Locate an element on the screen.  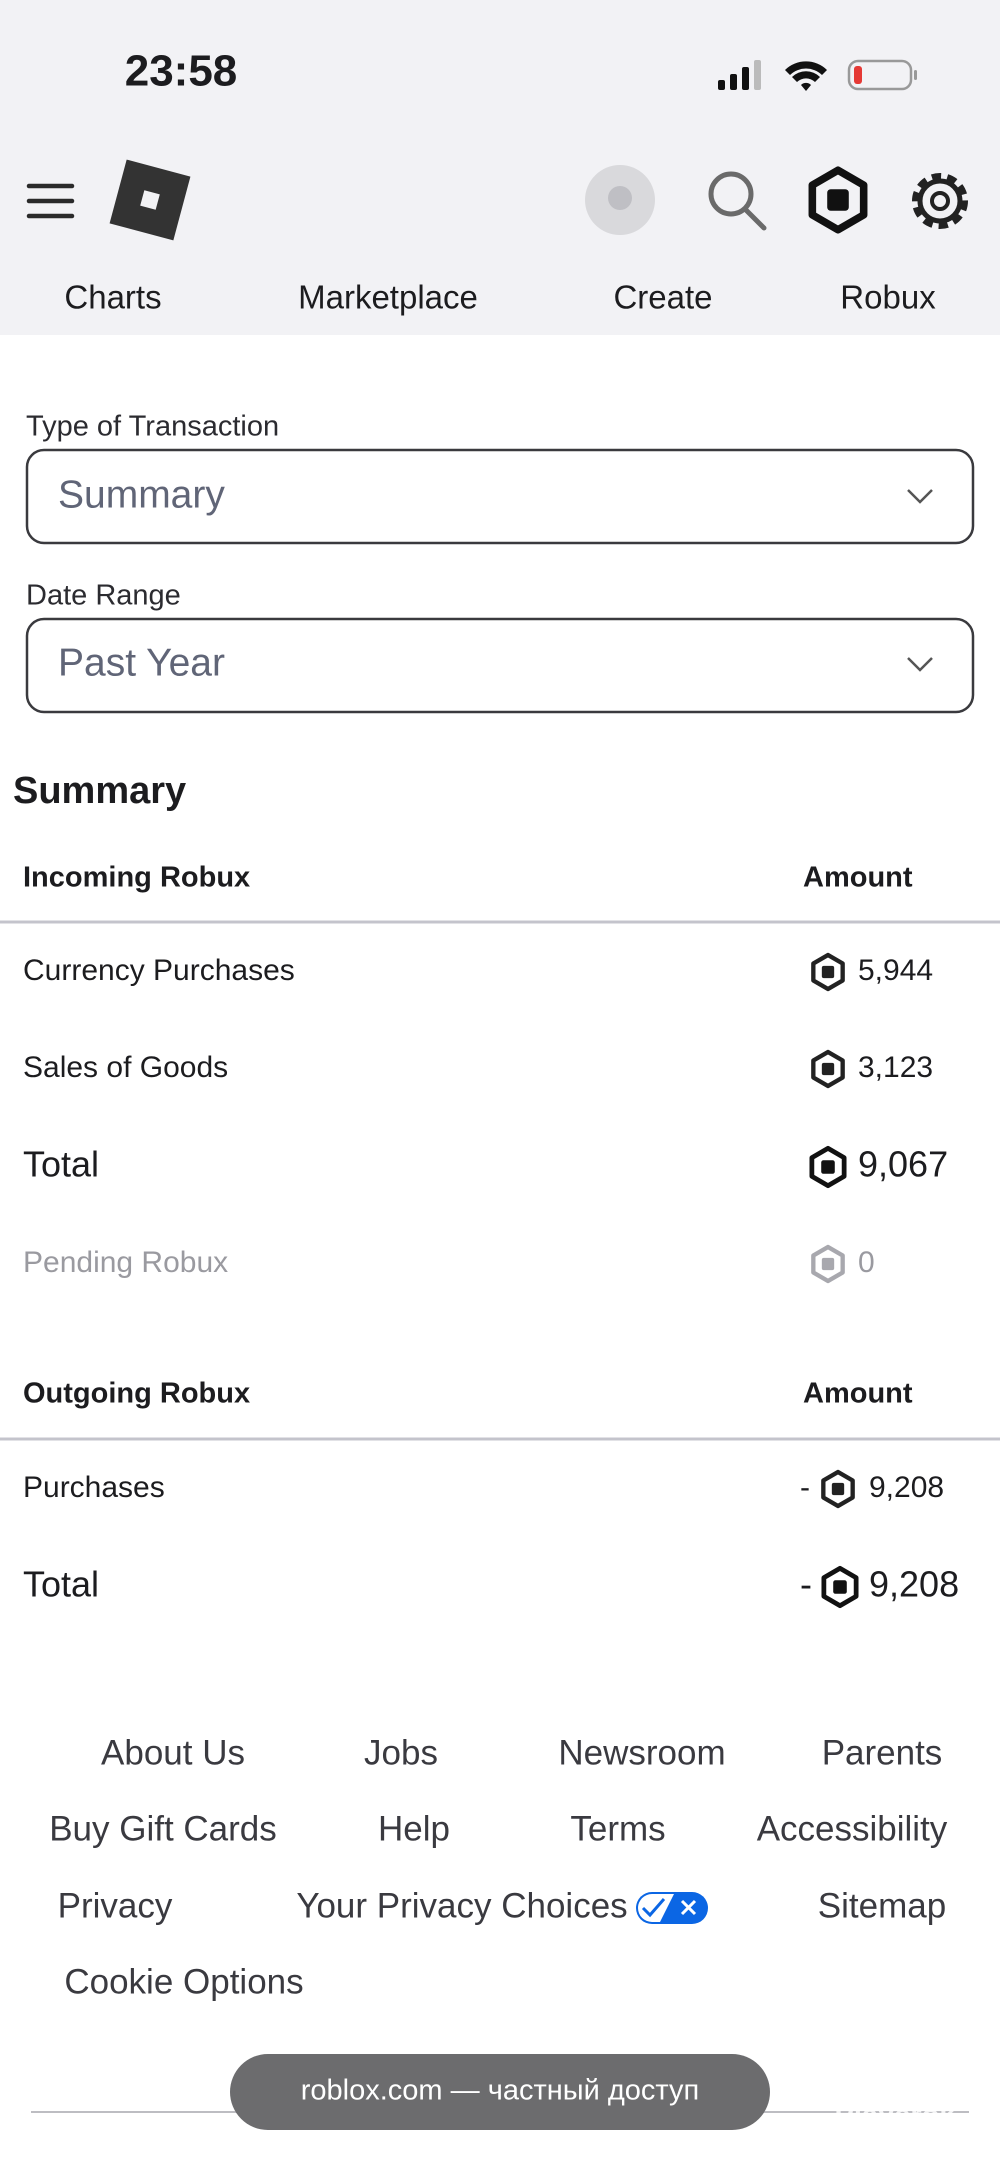
status-time: 23:58 is located at coordinates (181, 71).